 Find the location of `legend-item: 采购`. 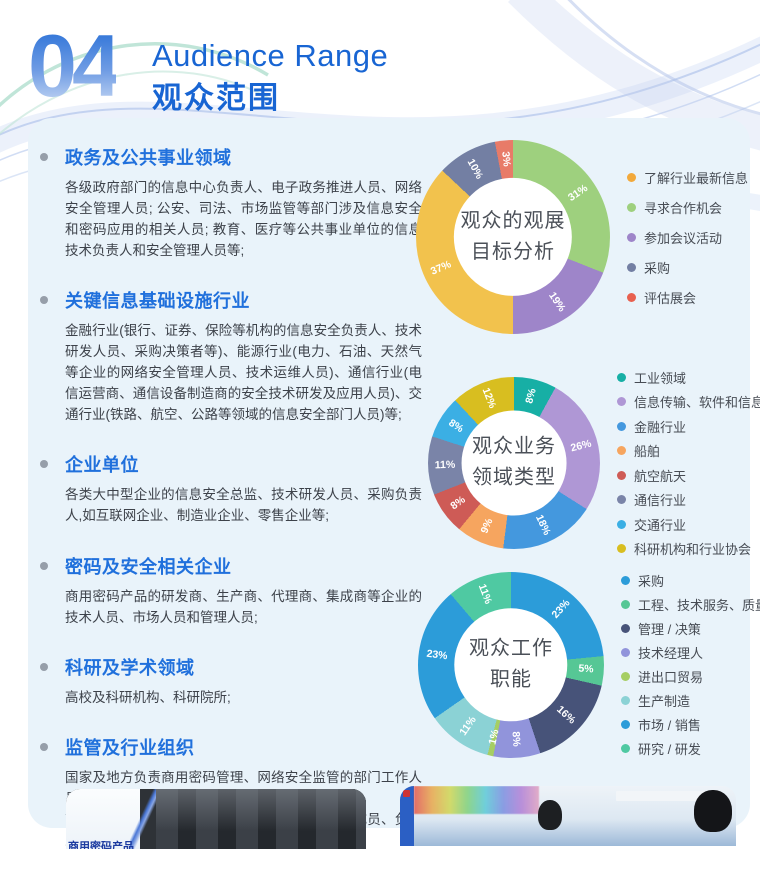

legend-item: 采购 is located at coordinates (687, 267).